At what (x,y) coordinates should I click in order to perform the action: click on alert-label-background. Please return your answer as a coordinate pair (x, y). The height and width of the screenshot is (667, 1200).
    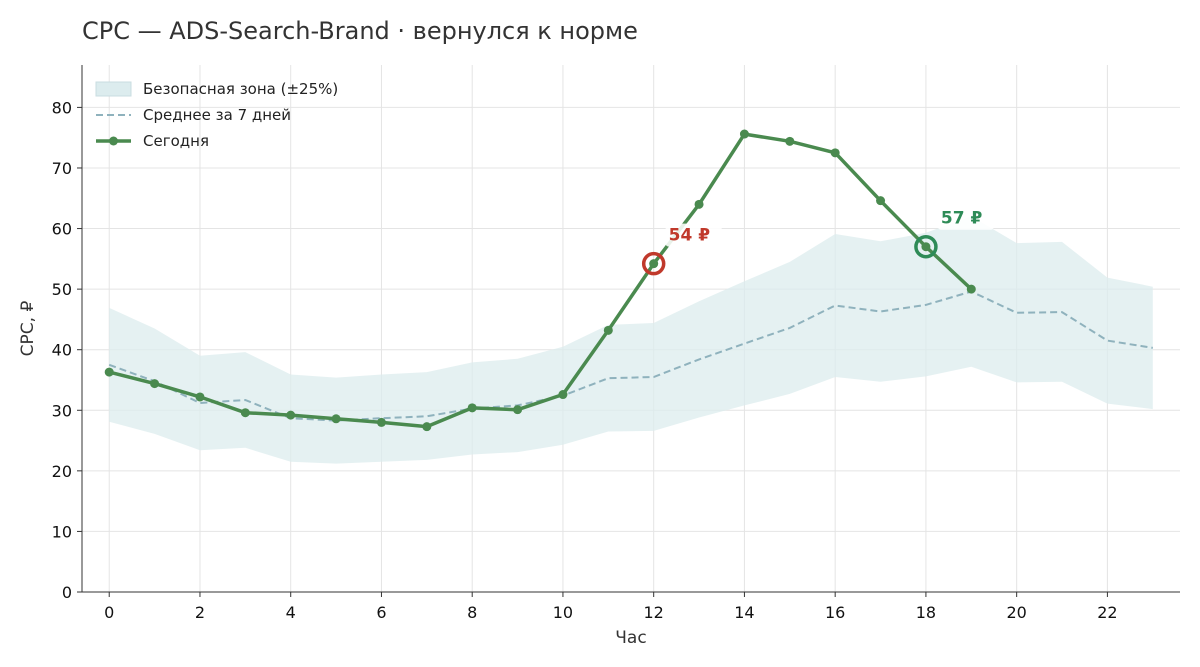
    Looking at the image, I should click on (693, 235).